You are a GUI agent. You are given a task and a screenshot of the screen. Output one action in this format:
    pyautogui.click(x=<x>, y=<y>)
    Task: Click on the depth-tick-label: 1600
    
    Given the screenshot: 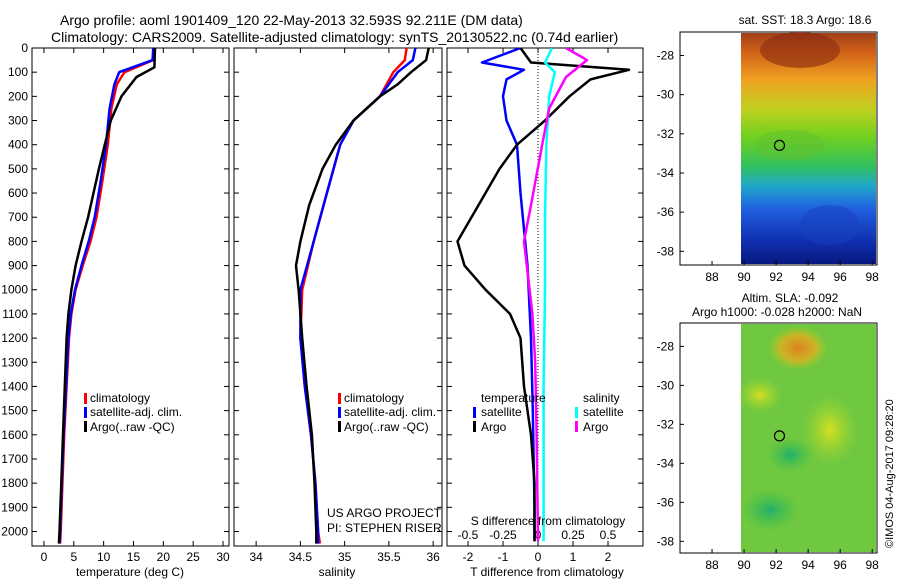 What is the action you would take?
    pyautogui.click(x=14, y=435)
    